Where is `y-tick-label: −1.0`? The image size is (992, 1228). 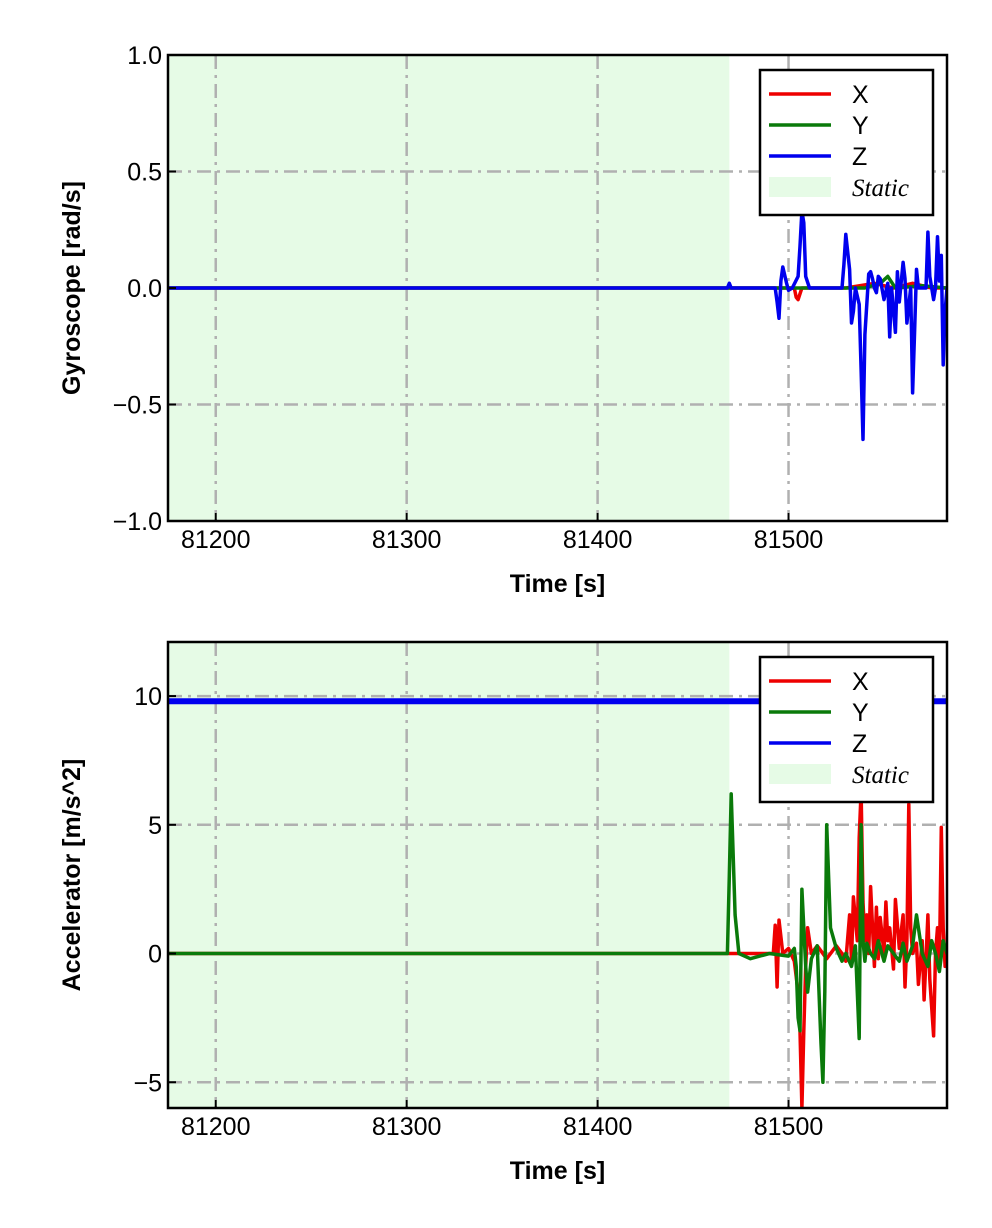 y-tick-label: −1.0 is located at coordinates (137, 522).